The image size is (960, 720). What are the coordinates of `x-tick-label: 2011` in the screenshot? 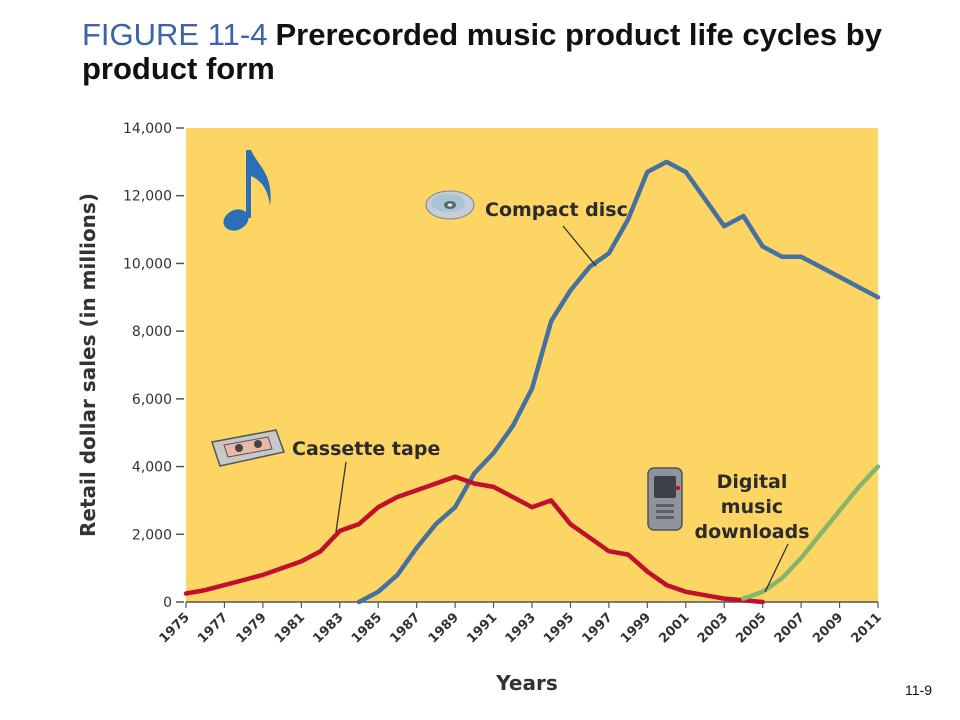 It's located at (867, 628).